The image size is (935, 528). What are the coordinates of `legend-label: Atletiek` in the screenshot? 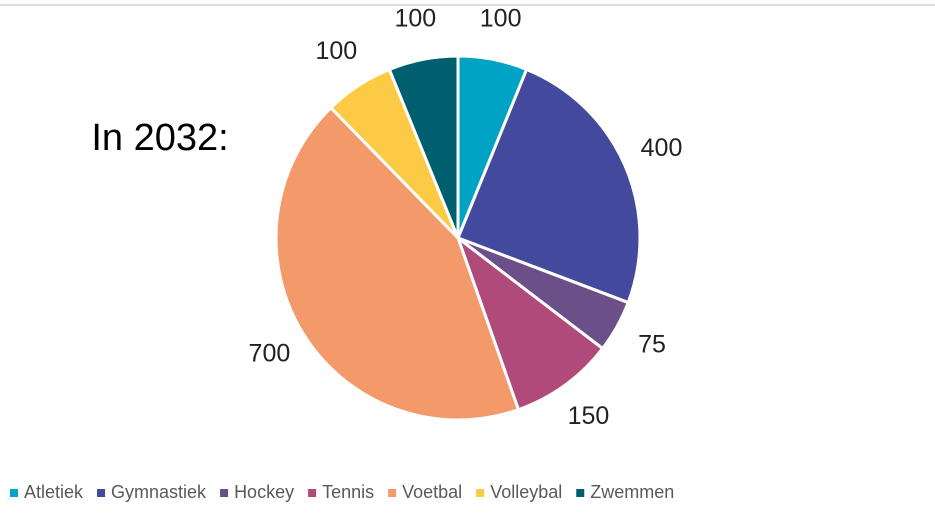 It's located at (54, 492).